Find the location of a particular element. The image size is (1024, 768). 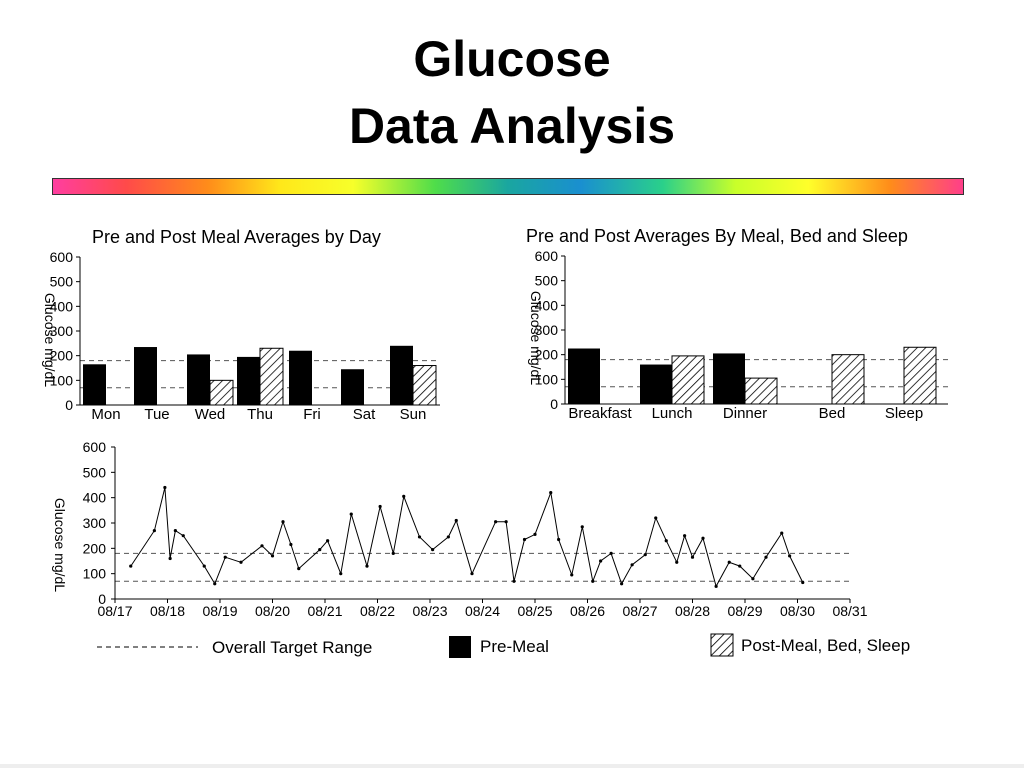

rainbow-divider-bar is located at coordinates (508, 186).